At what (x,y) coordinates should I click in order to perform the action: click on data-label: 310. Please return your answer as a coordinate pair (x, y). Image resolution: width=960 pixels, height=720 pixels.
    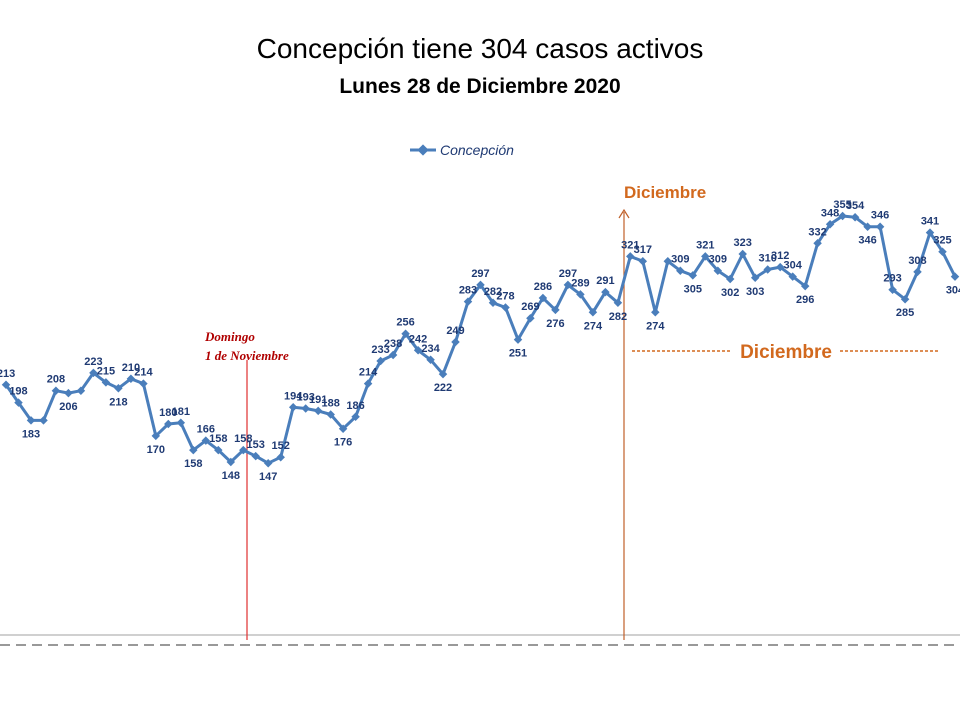
    Looking at the image, I should click on (768, 259).